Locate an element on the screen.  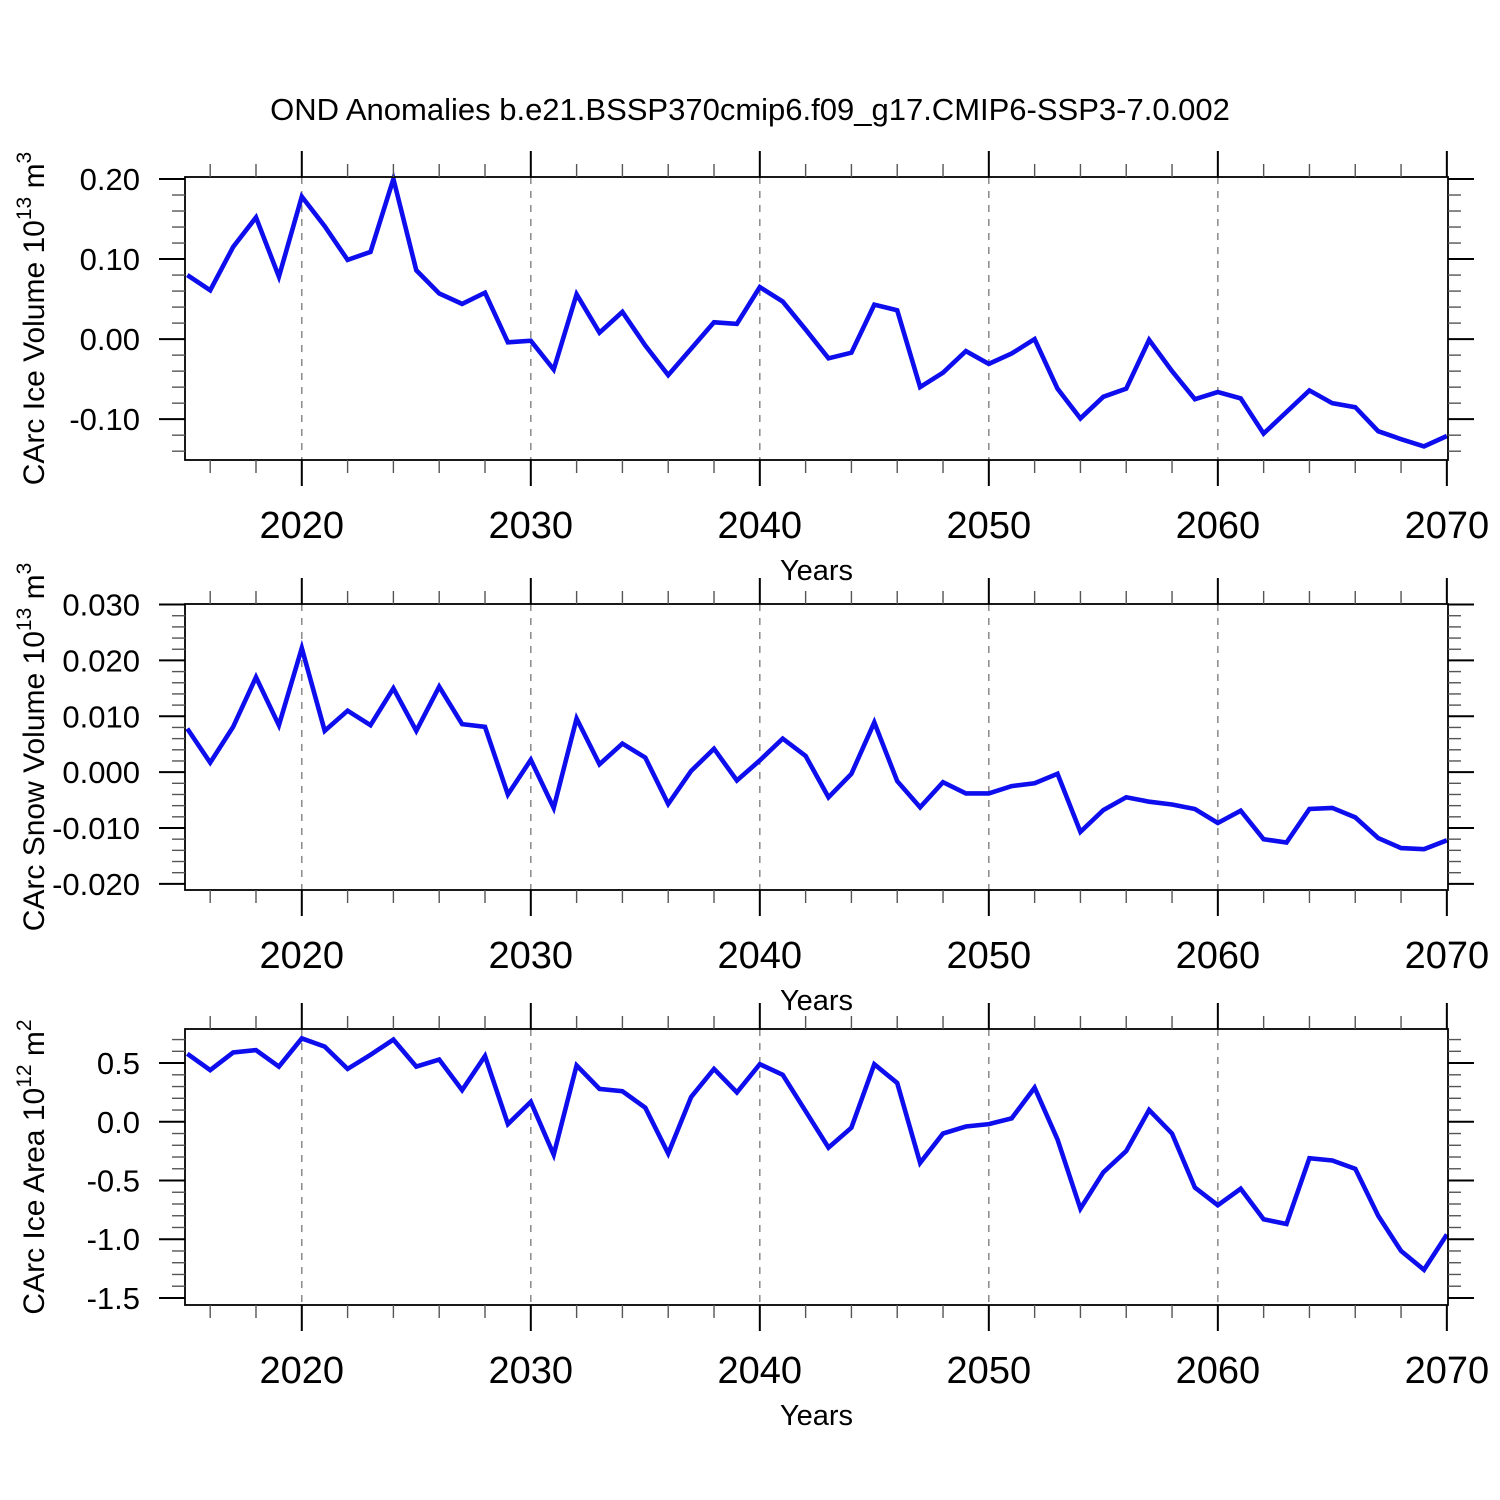
y-axis-title: CArc Snow Volume 1013 m3 is located at coordinates (32, 747).